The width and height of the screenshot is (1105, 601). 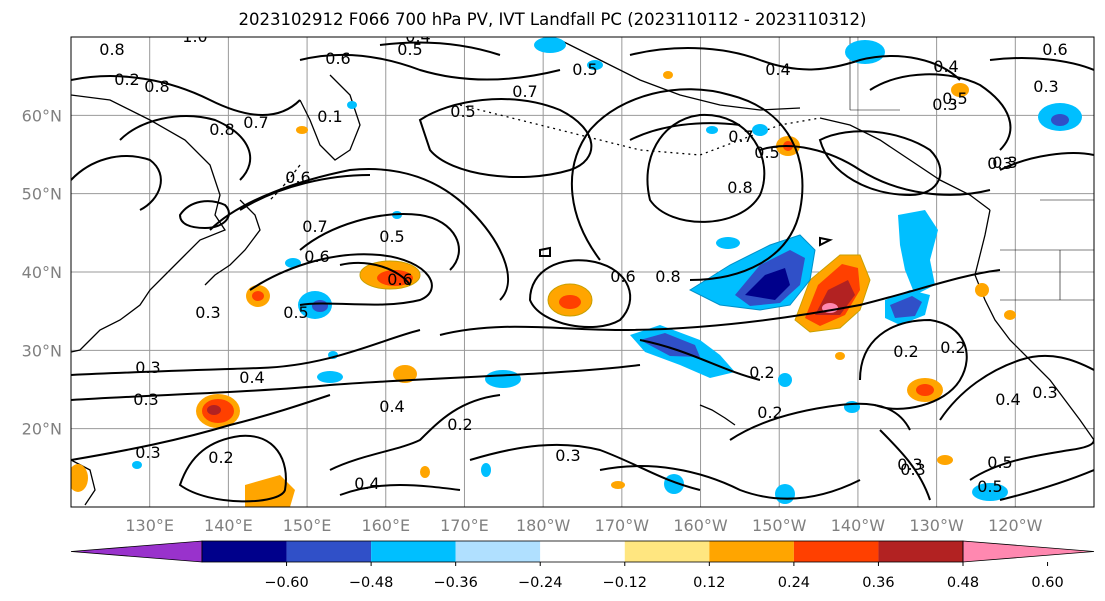 What do you see at coordinates (329, 116) in the screenshot?
I see `contour-label: 0.1` at bounding box center [329, 116].